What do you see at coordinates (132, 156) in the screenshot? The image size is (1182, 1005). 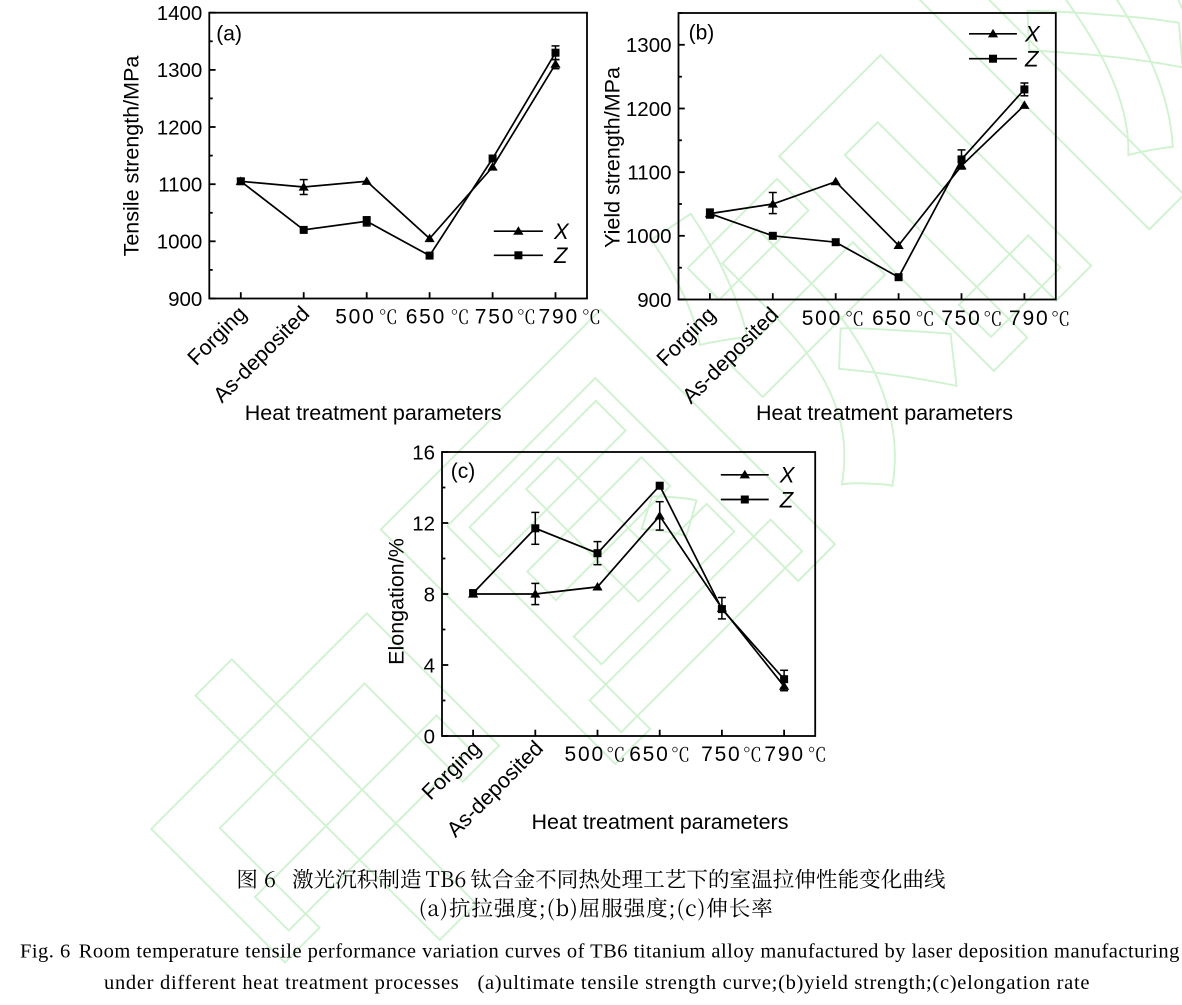 I see `svg-text: Tensile strength/MPa` at bounding box center [132, 156].